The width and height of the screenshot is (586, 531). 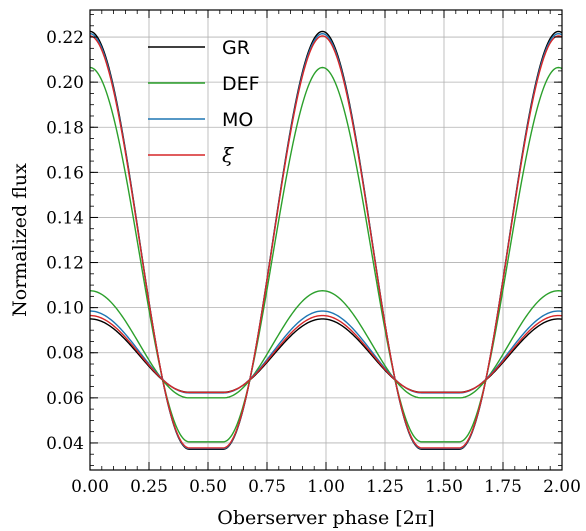 I want to click on legend-label-def: DEF, so click(x=241, y=84).